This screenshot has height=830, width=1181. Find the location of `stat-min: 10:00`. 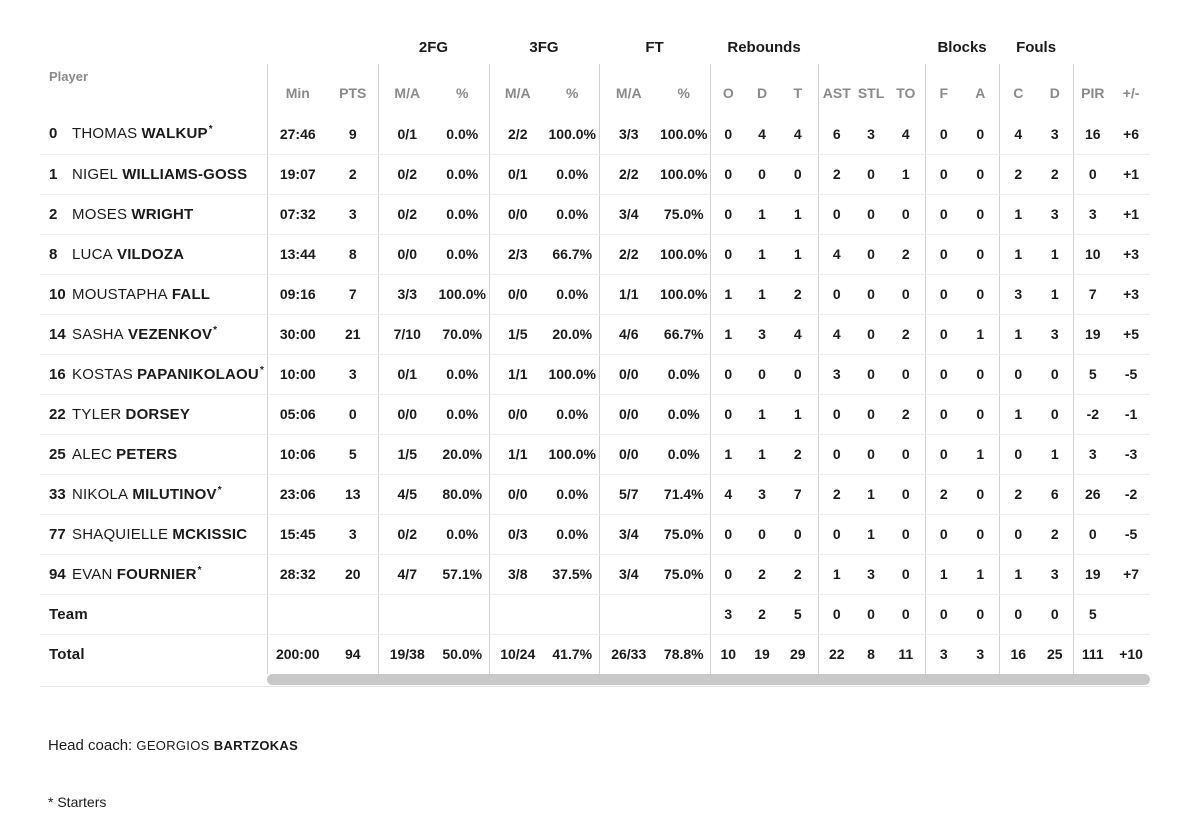

stat-min: 10:00 is located at coordinates (297, 374).